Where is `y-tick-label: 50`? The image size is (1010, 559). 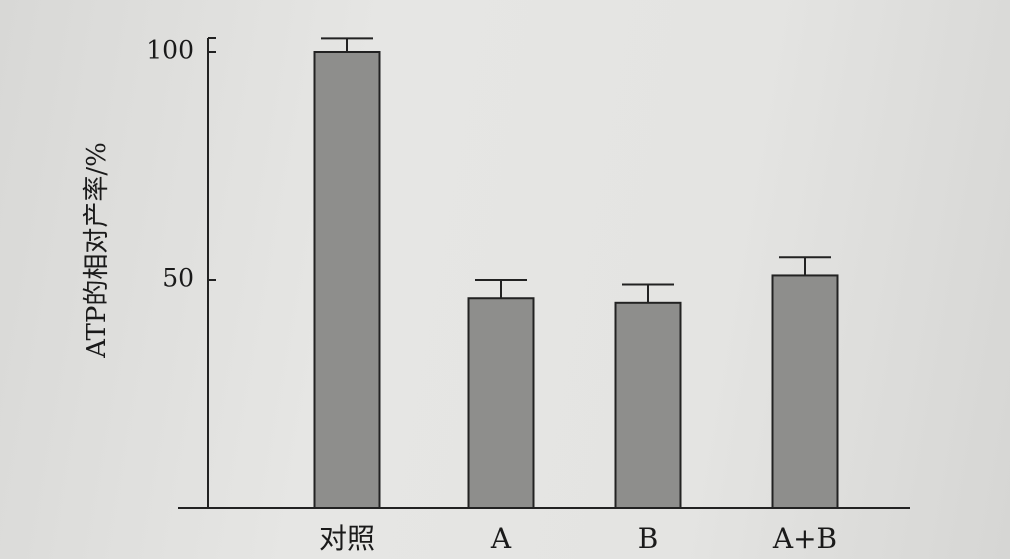 y-tick-label: 50 is located at coordinates (178, 278).